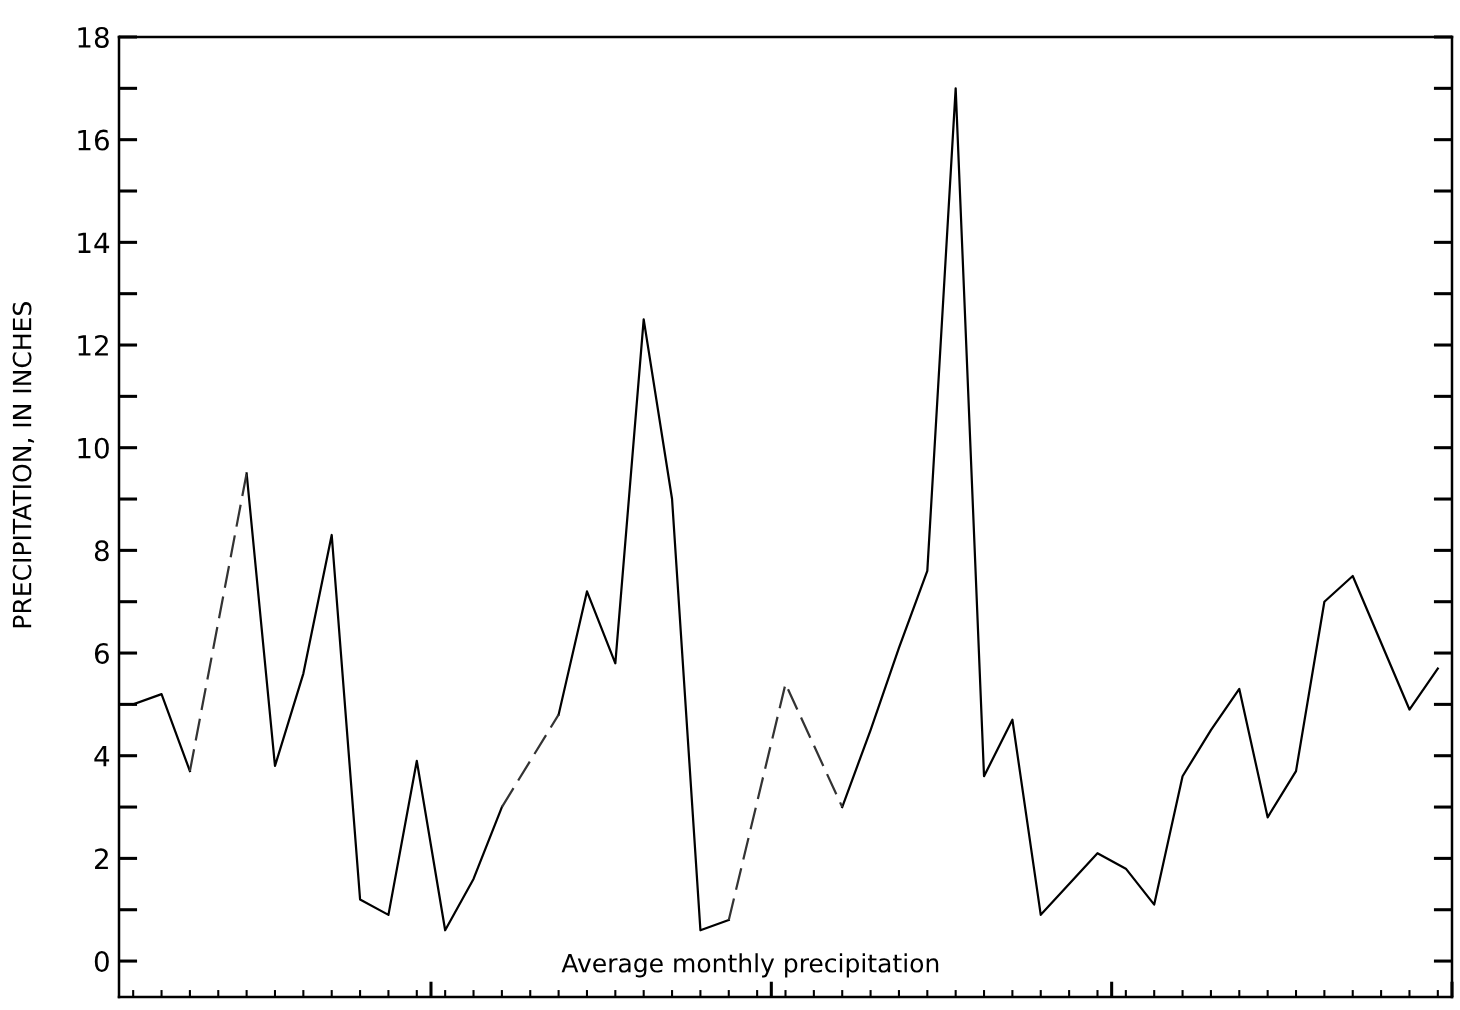  I want to click on annotation: Average monthly precipitation, so click(750, 965).